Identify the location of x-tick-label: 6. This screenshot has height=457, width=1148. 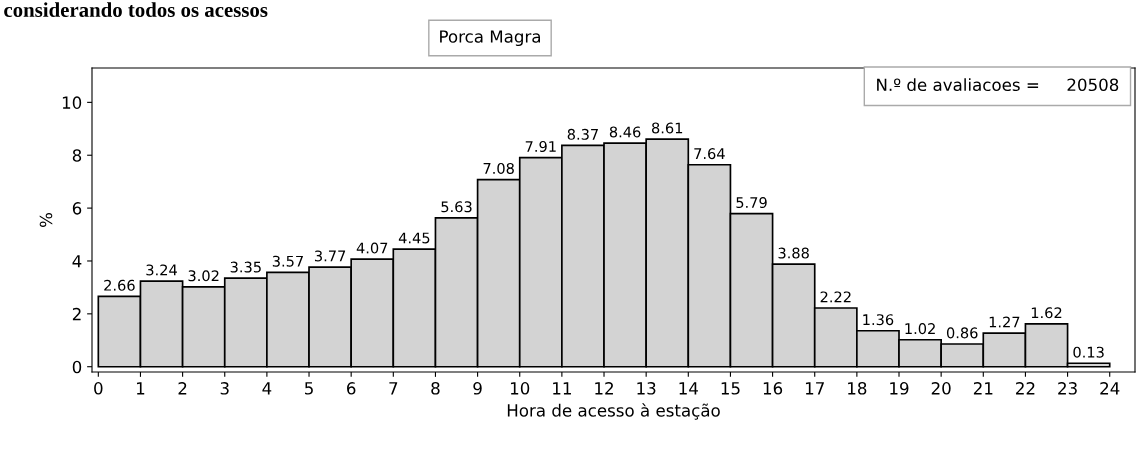
(351, 388).